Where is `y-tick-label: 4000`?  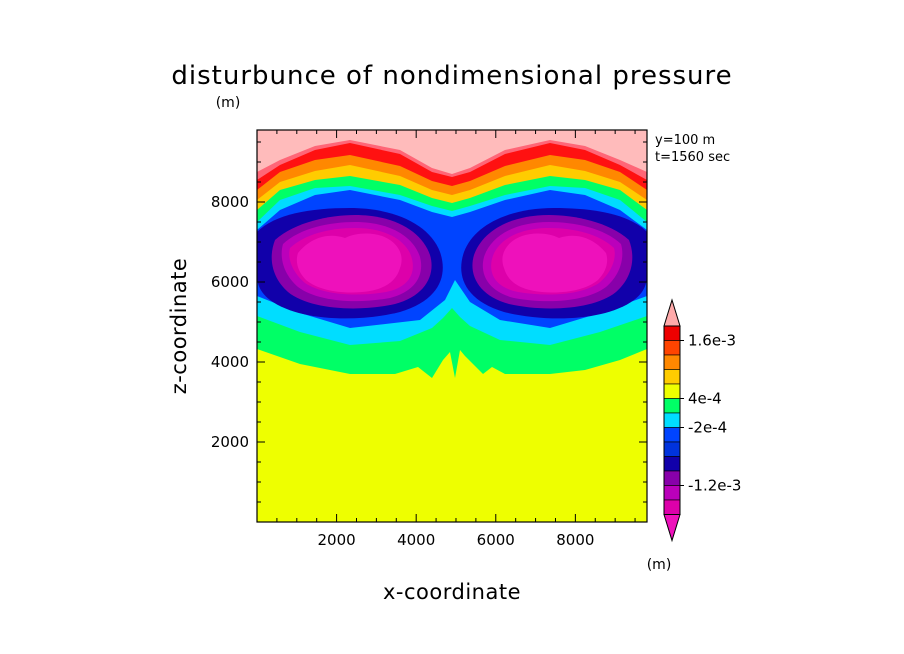
y-tick-label: 4000 is located at coordinates (230, 362).